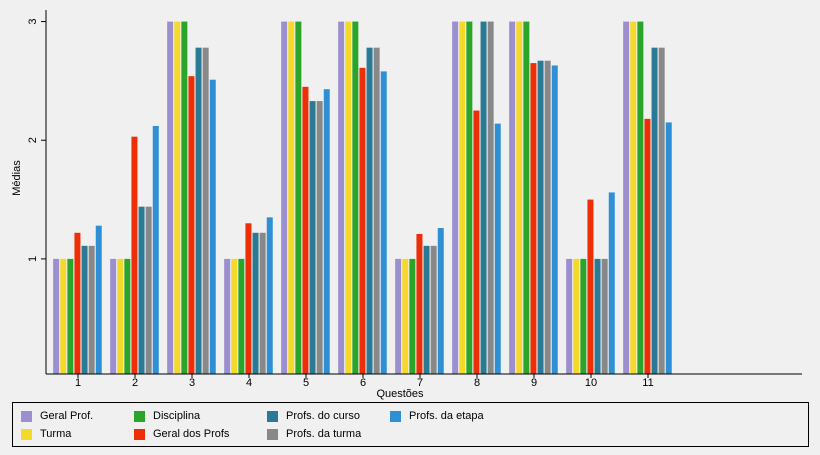 This screenshot has width=820, height=455. What do you see at coordinates (305, 230) in the screenshot?
I see `bar-q5-s4` at bounding box center [305, 230].